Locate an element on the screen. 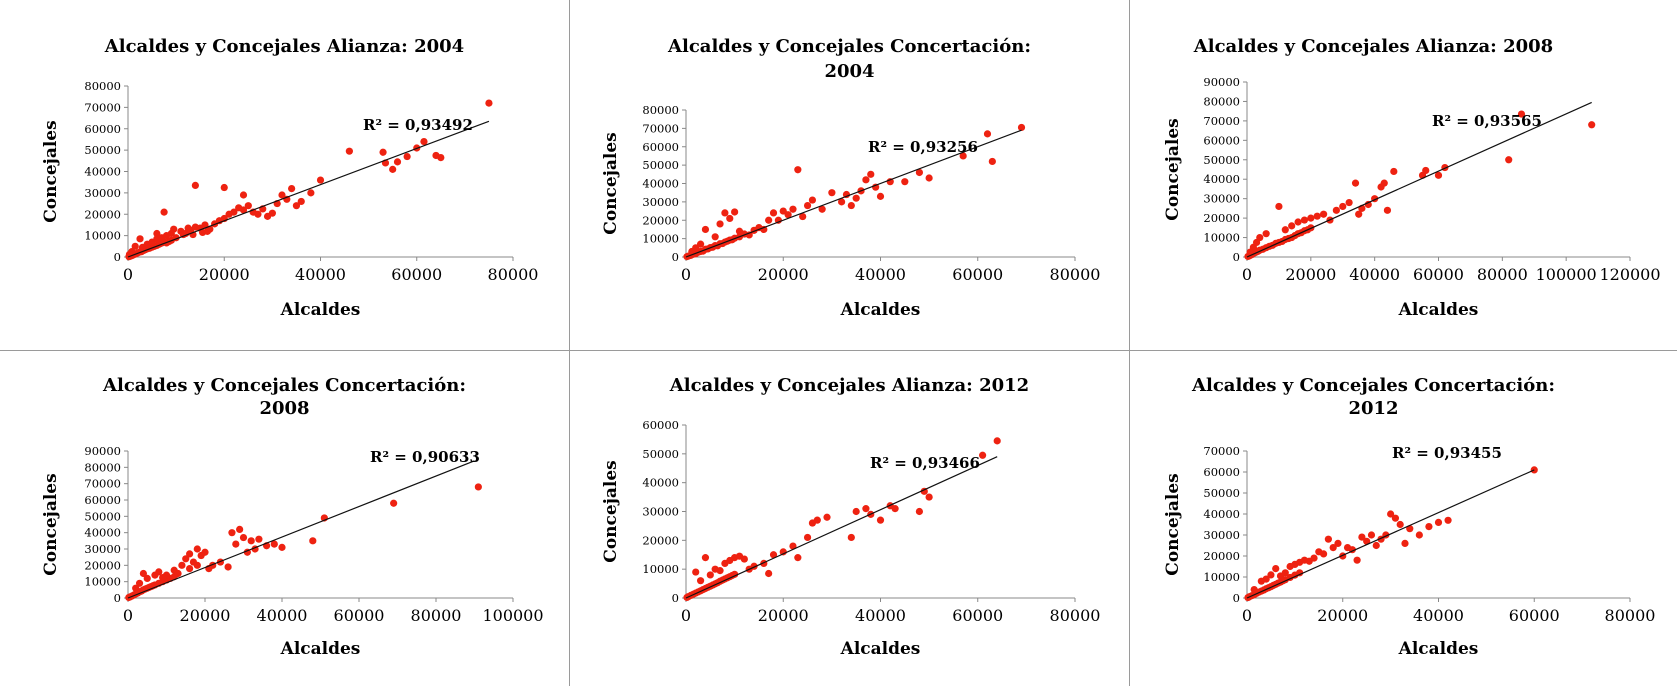 This screenshot has width=1677, height=686. chart-title: Alcaldes y Concejales Alianza: 2004 is located at coordinates (284, 46).